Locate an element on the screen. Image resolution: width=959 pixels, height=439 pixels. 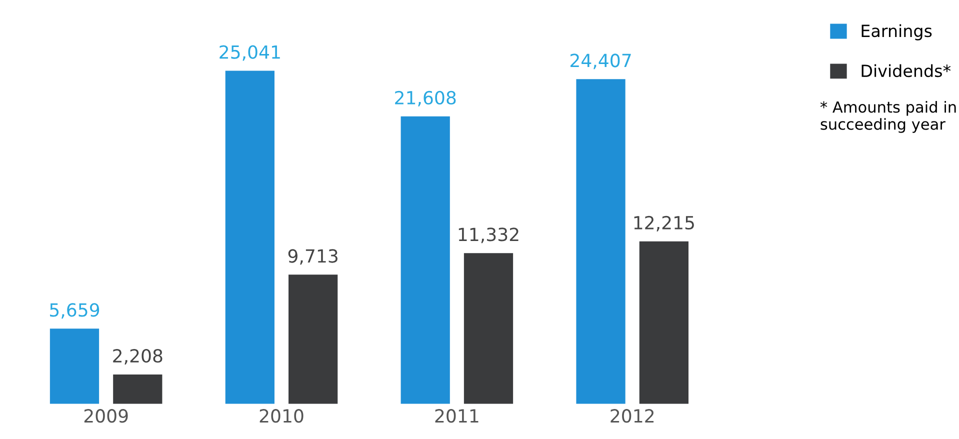
legend-label: Dividends* is located at coordinates (906, 71).